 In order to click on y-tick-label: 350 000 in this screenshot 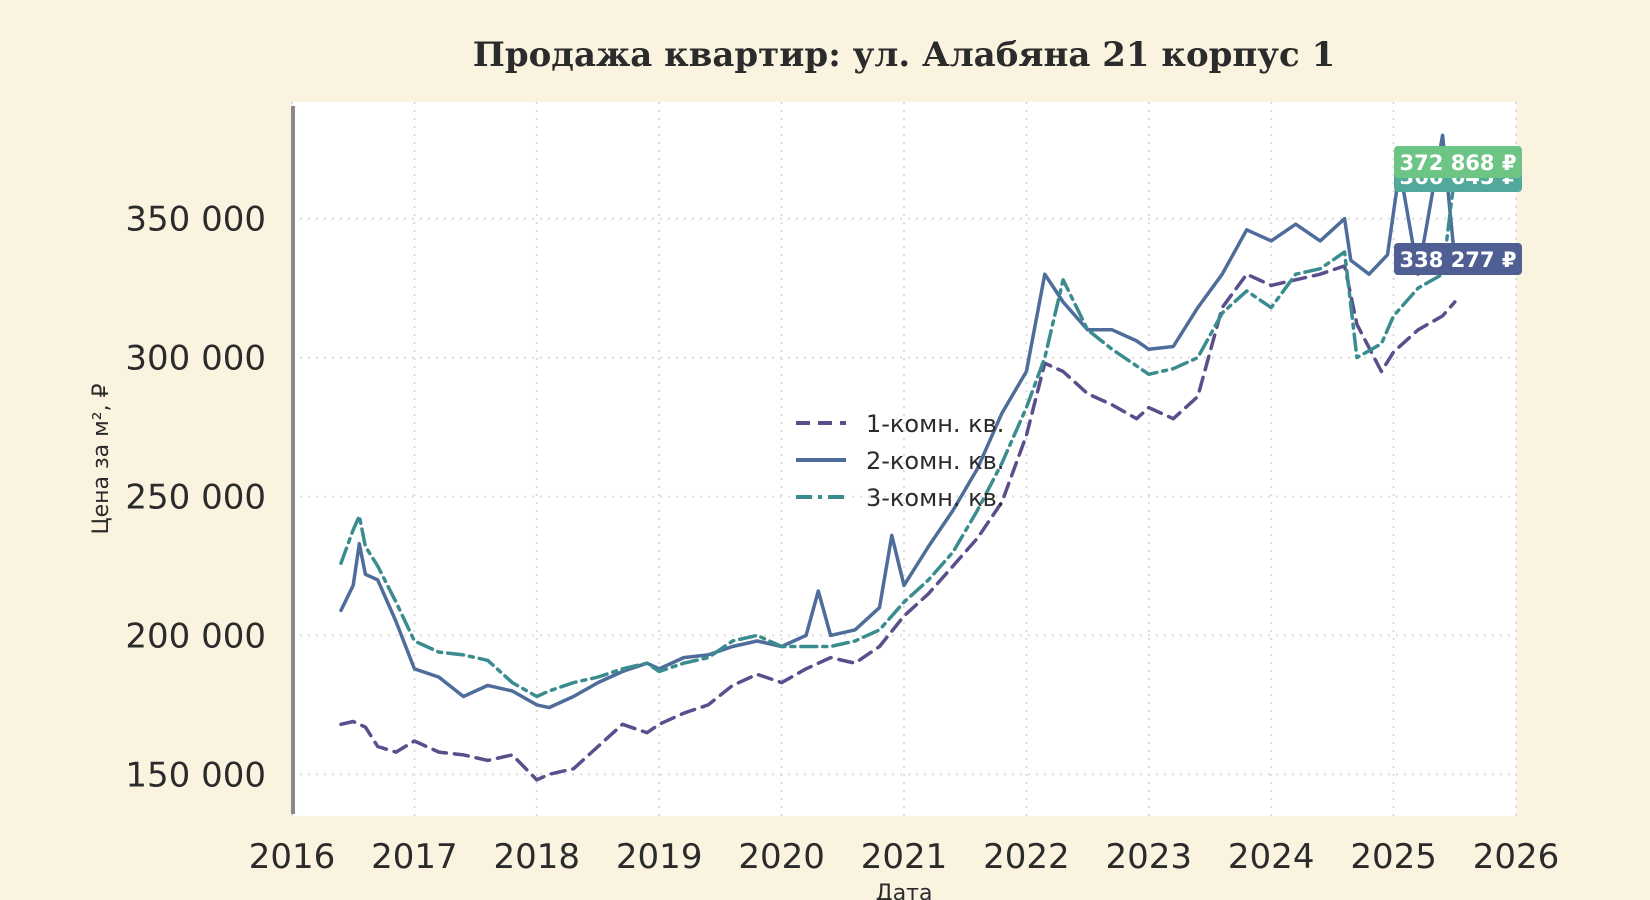, I will do `click(195, 220)`.